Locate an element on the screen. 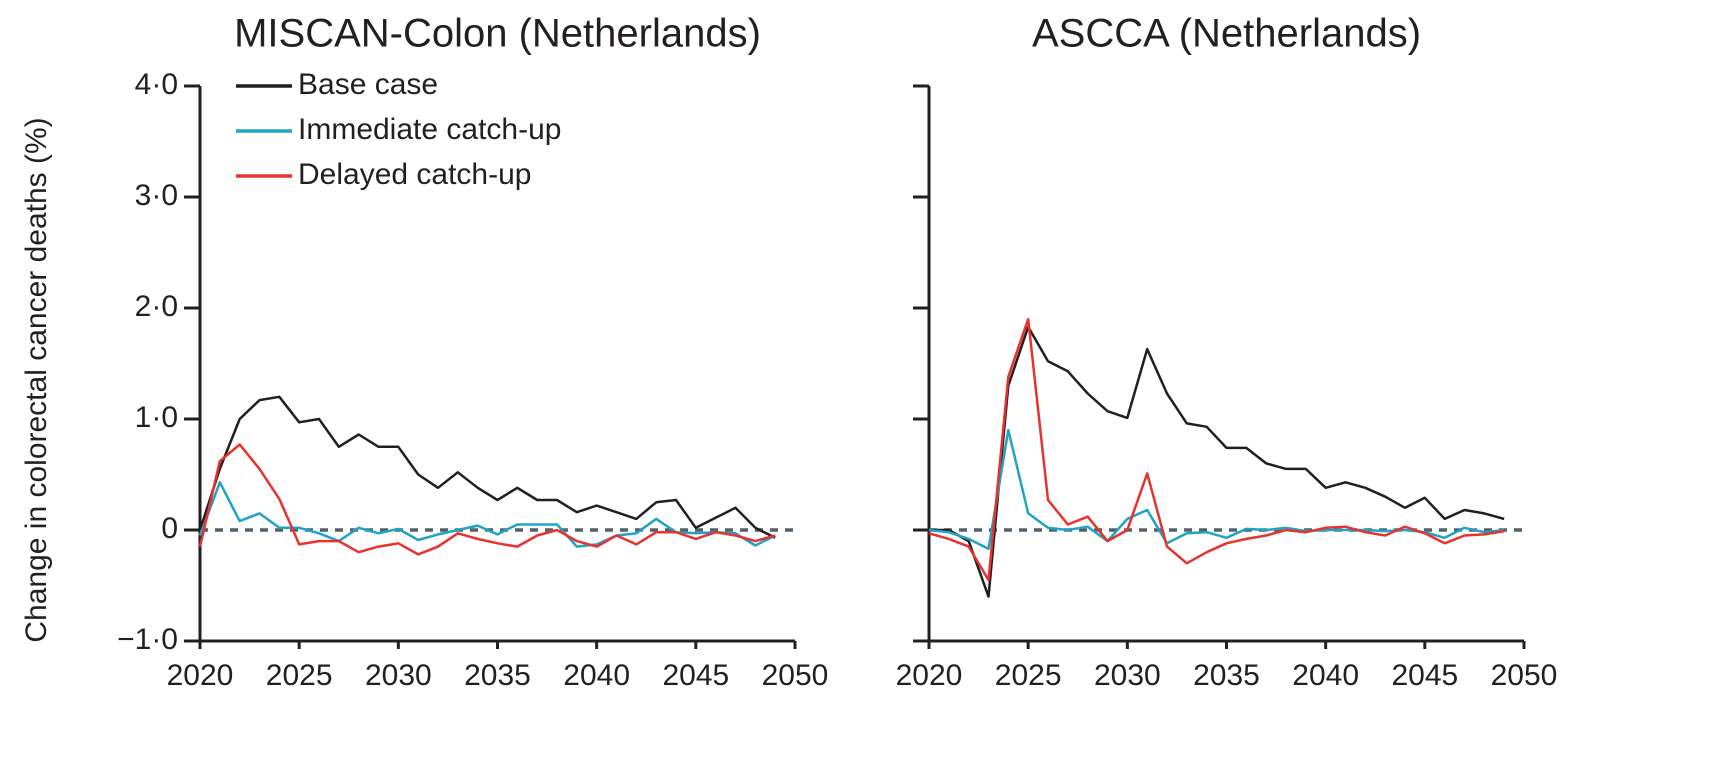  y-tick-label: 0 is located at coordinates (169, 528).